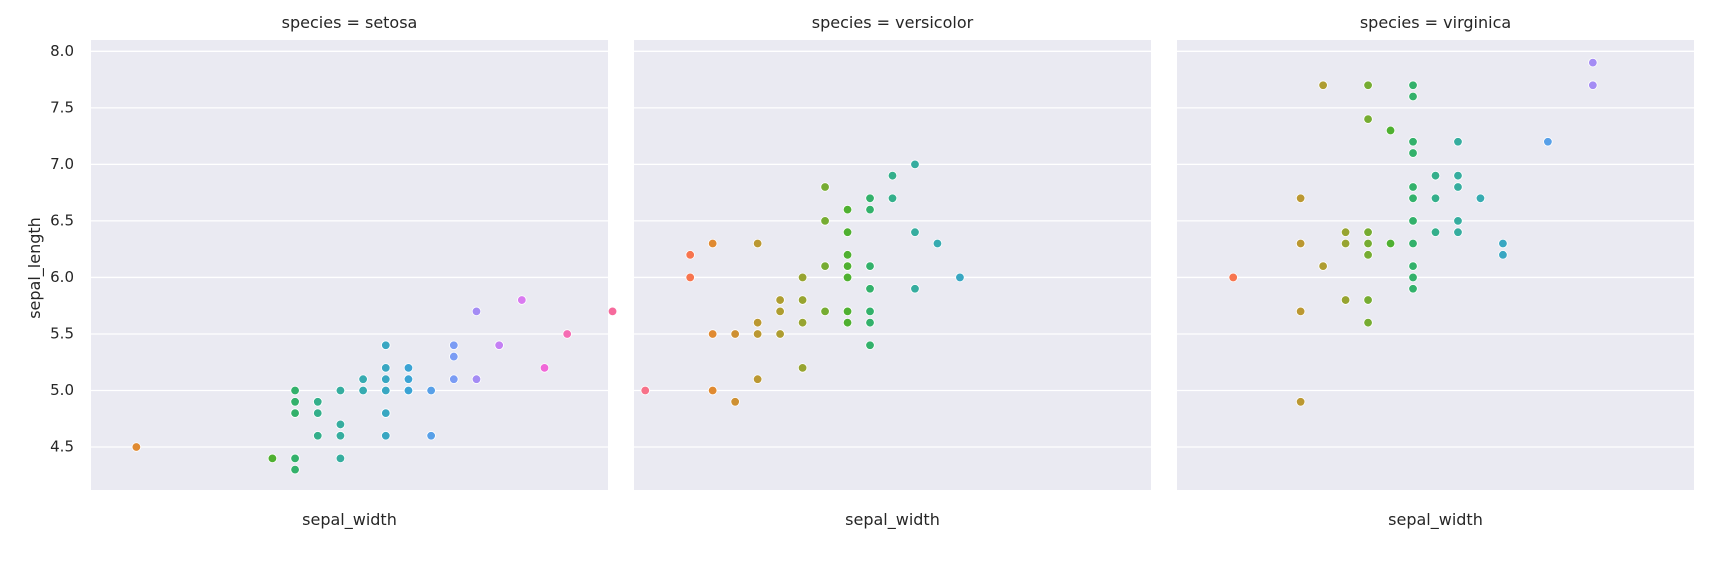 This screenshot has width=1722, height=564. What do you see at coordinates (350, 22) in the screenshot?
I see `panel-title: species = setosa` at bounding box center [350, 22].